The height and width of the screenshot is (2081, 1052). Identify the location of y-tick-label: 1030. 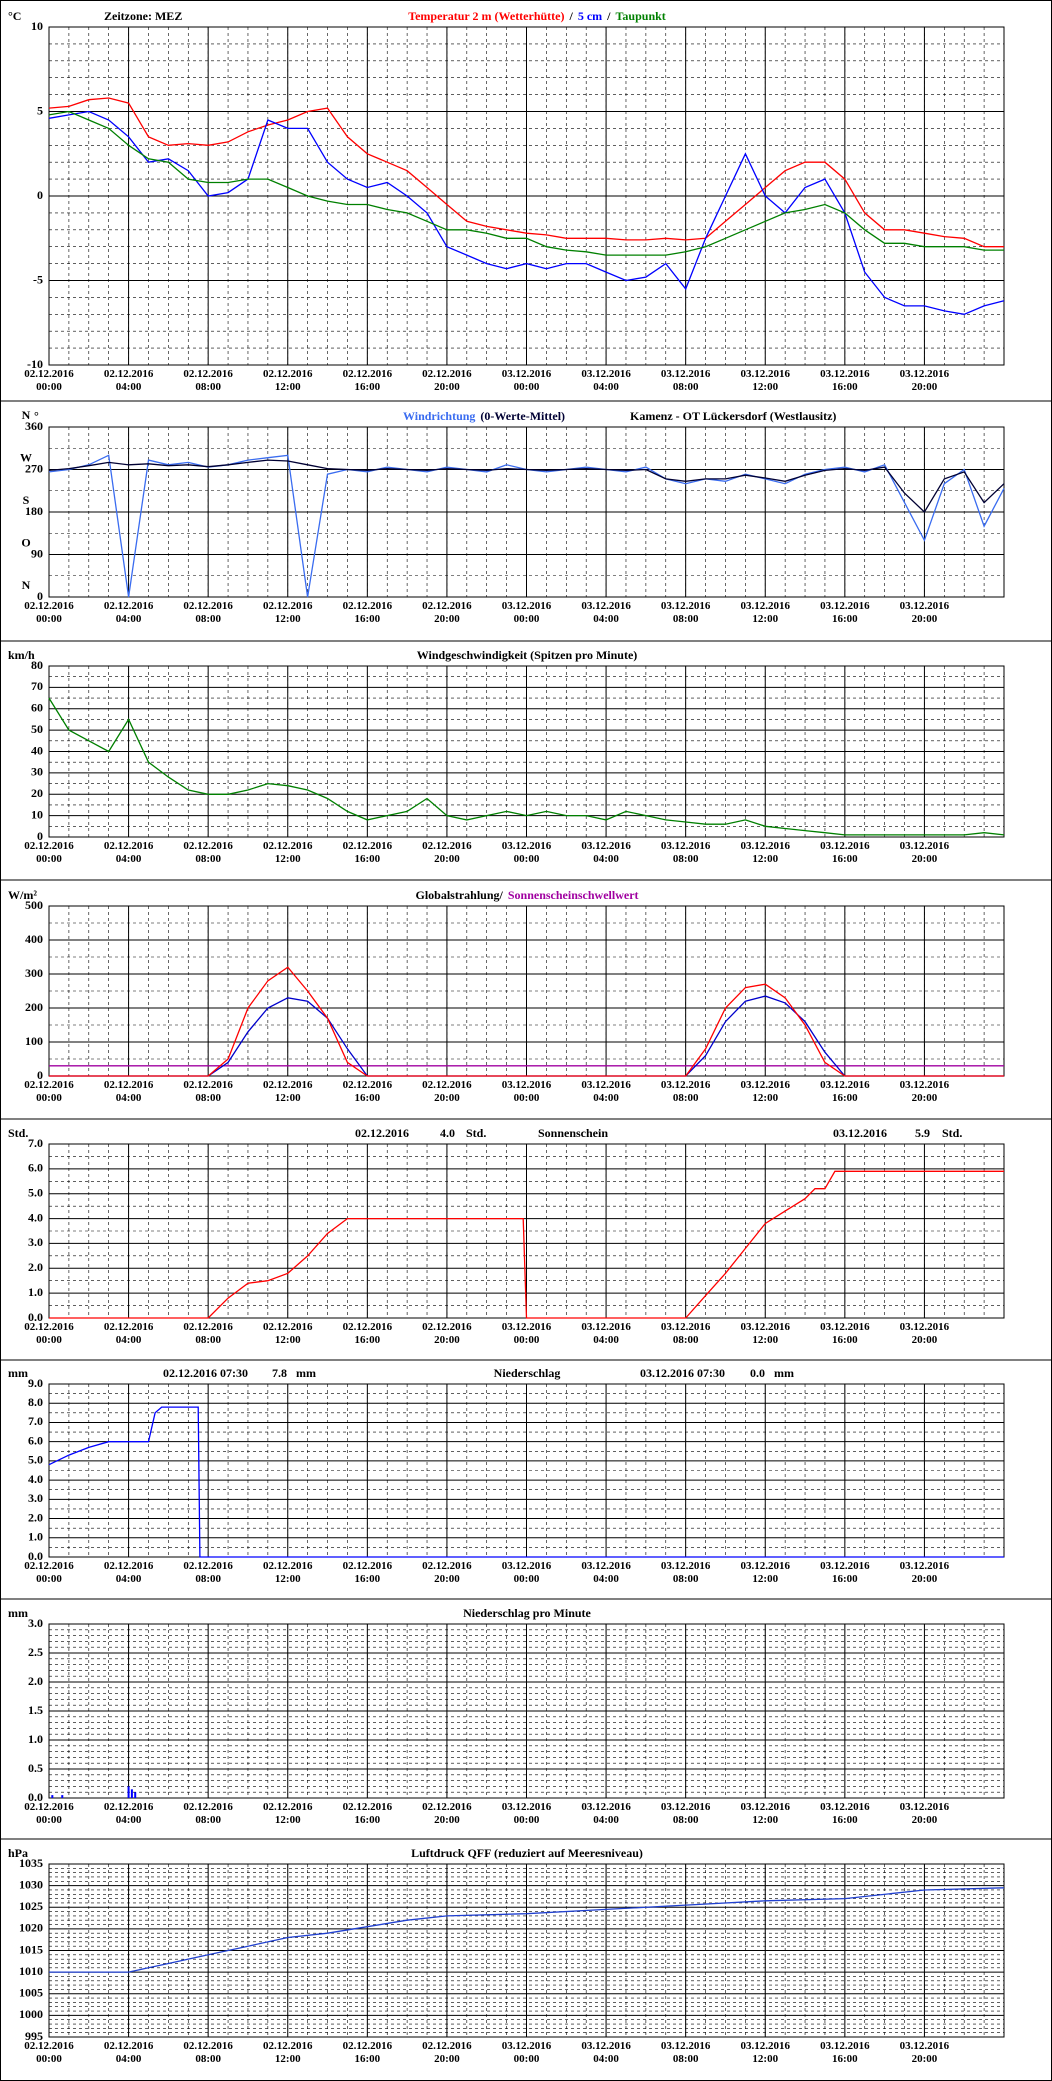
(31, 1884).